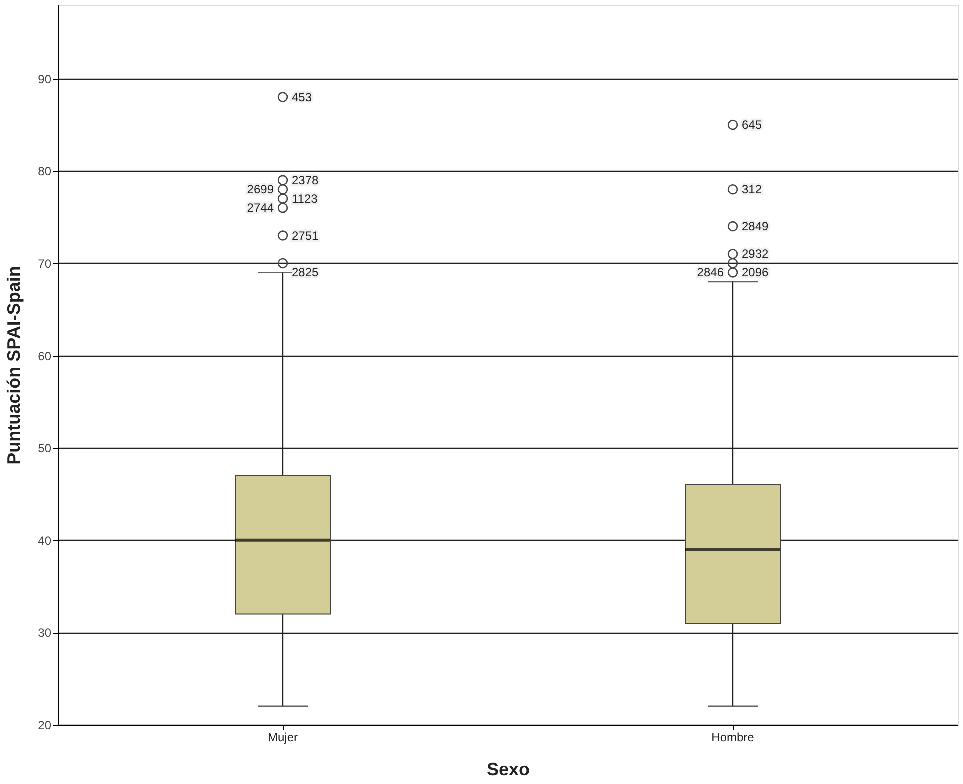 The height and width of the screenshot is (784, 963). Describe the element at coordinates (45, 633) in the screenshot. I see `y-tick-label: 30` at that location.